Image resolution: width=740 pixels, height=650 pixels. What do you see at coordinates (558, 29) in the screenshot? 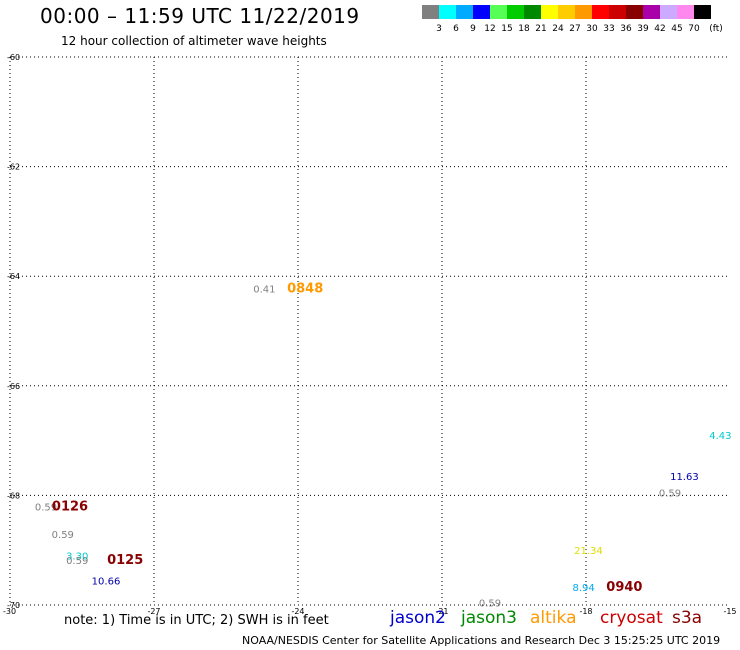
I see `legend-tick-label: 24` at bounding box center [558, 29].